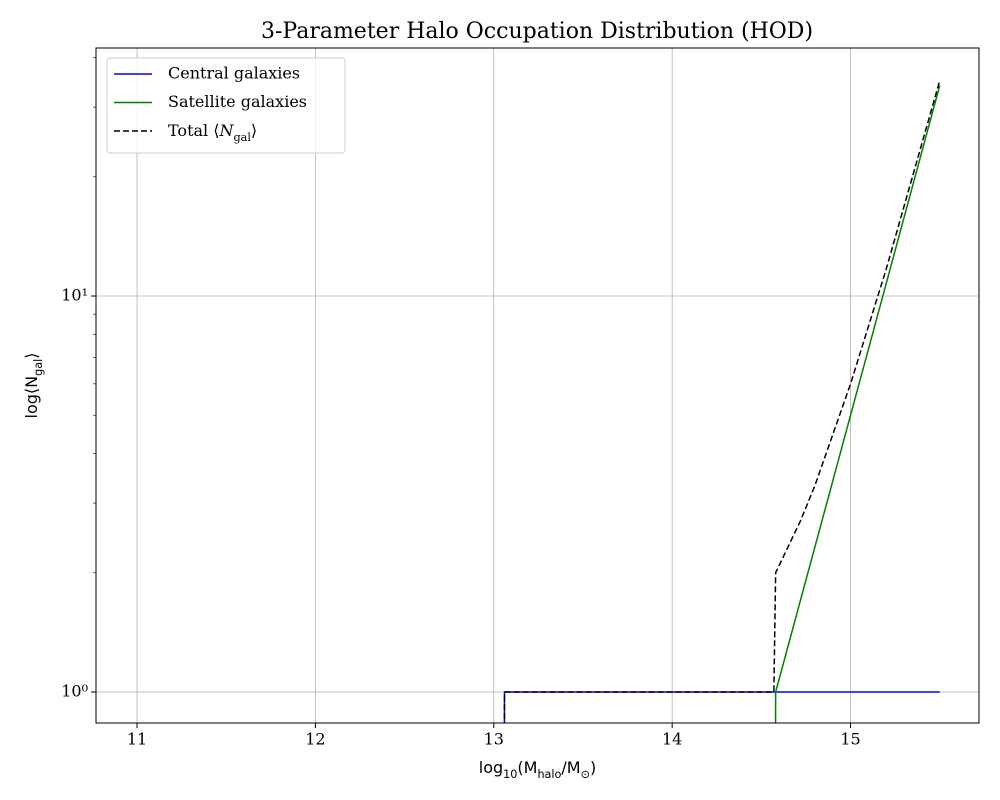 The image size is (1000, 800). What do you see at coordinates (38, 367) in the screenshot?
I see `y-axis-label-part: gal` at bounding box center [38, 367].